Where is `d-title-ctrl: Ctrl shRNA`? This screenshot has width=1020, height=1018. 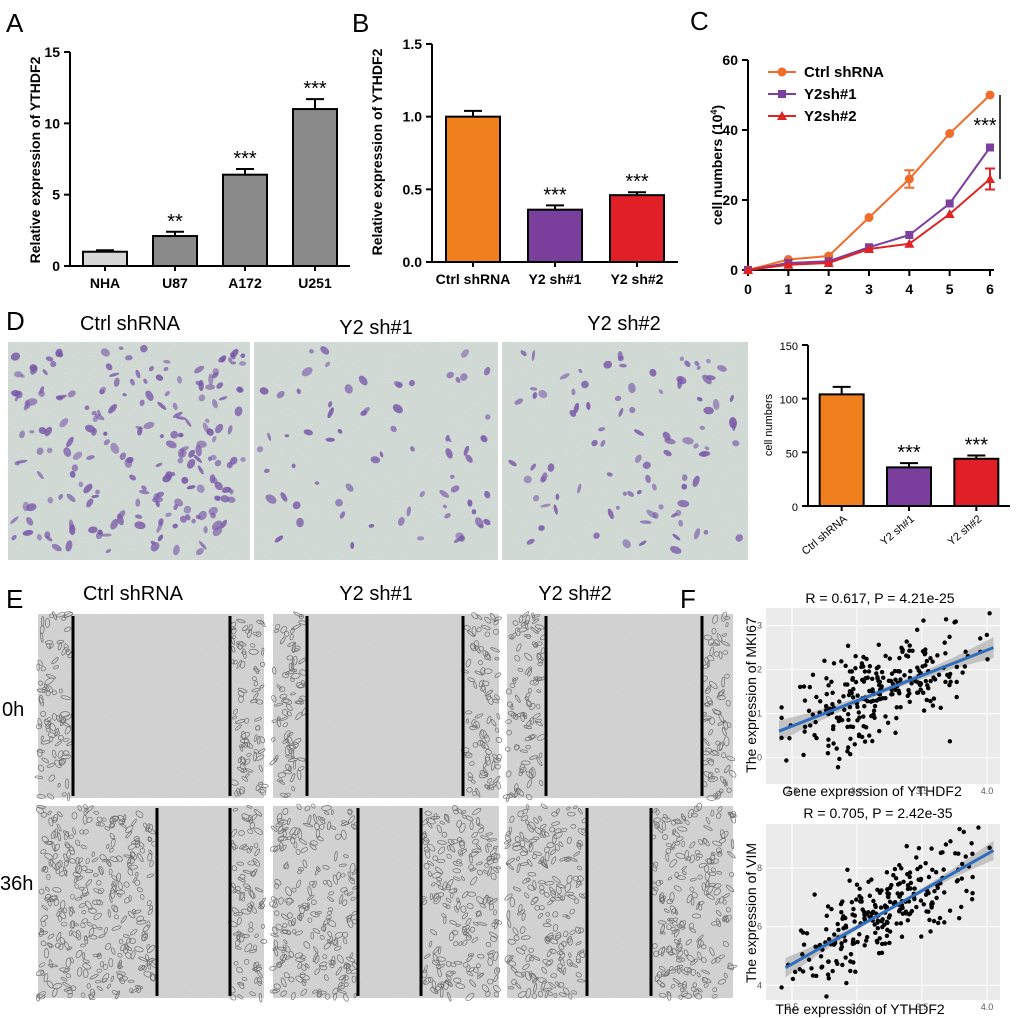
d-title-ctrl: Ctrl shRNA is located at coordinates (130, 324).